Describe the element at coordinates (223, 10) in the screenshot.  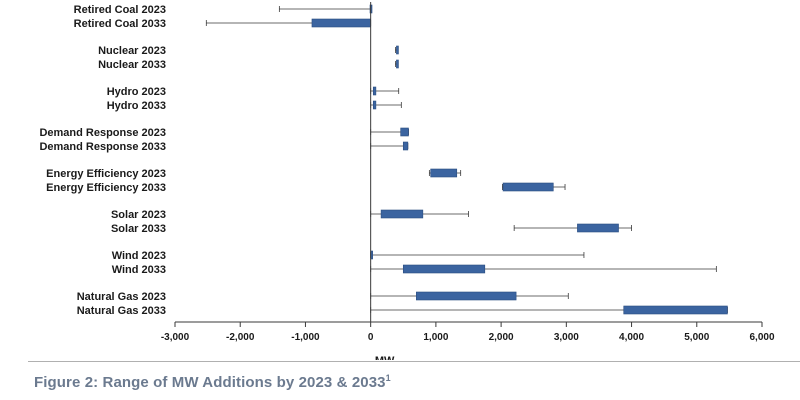
I see `box-row: Retired Coal 2023` at that location.